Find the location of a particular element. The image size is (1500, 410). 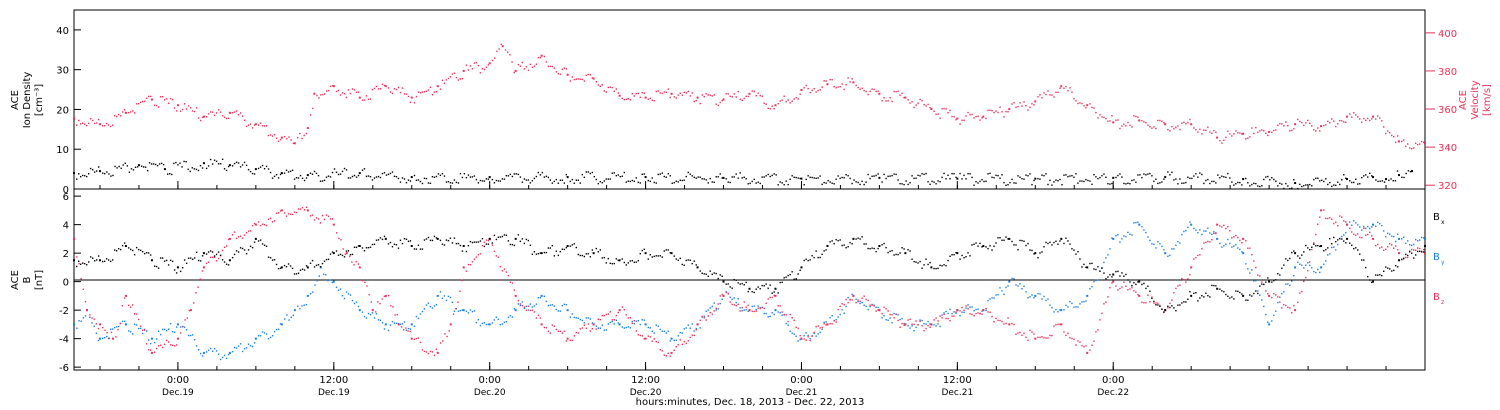

top-right-tick-label: 360 is located at coordinates (1447, 110).